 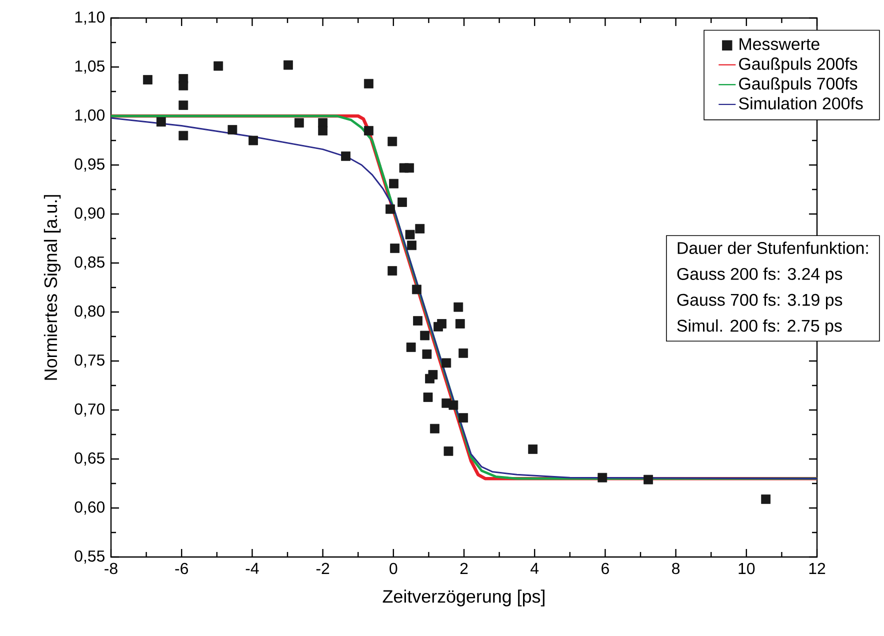 What do you see at coordinates (90, 116) in the screenshot?
I see `y-tick-label: 1,00` at bounding box center [90, 116].